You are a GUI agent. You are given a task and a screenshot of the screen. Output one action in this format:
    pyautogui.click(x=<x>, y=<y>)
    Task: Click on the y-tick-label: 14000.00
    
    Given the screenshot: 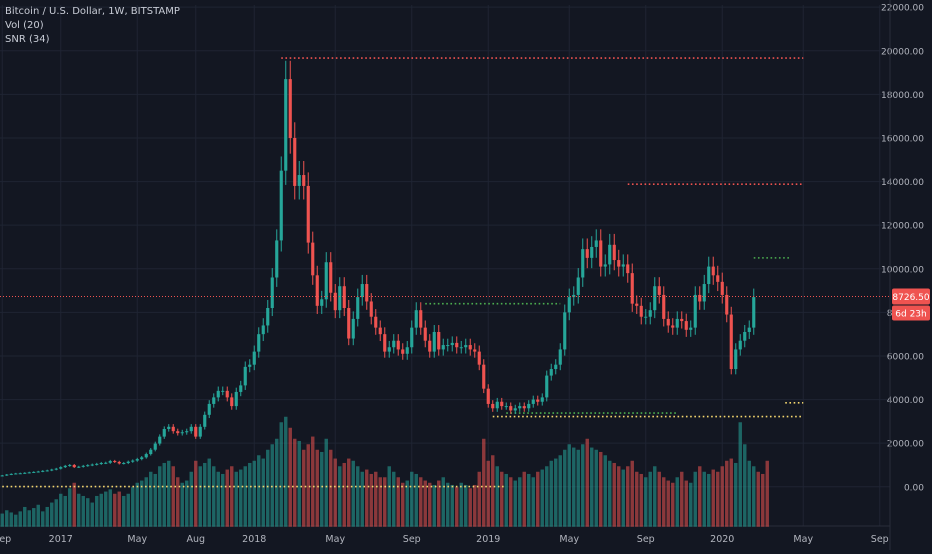 What is the action you would take?
    pyautogui.click(x=902, y=183)
    